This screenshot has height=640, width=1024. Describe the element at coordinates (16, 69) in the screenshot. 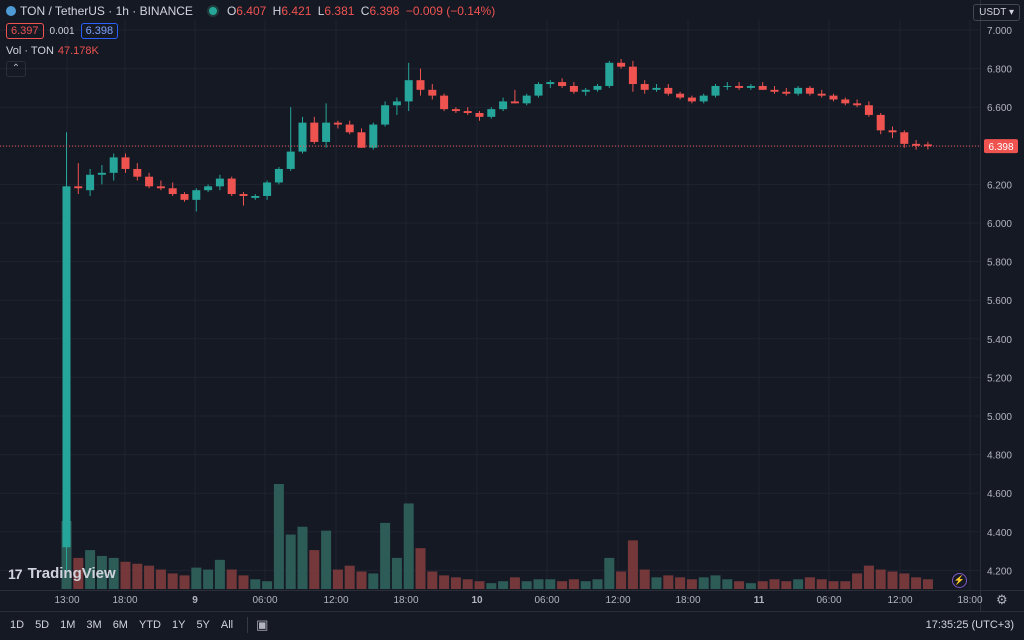

I see `chevron-up-icon: ⌃` at that location.